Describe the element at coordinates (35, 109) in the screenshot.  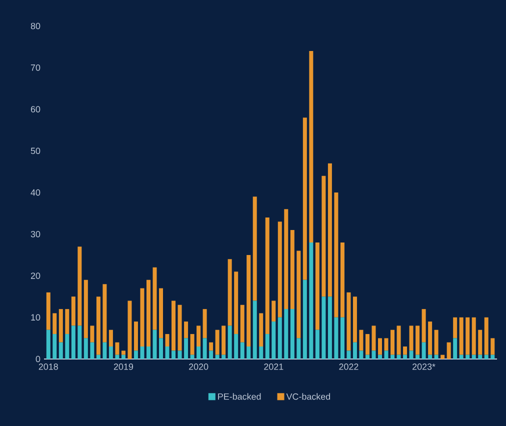
I see `y-tick-label: 60` at that location.